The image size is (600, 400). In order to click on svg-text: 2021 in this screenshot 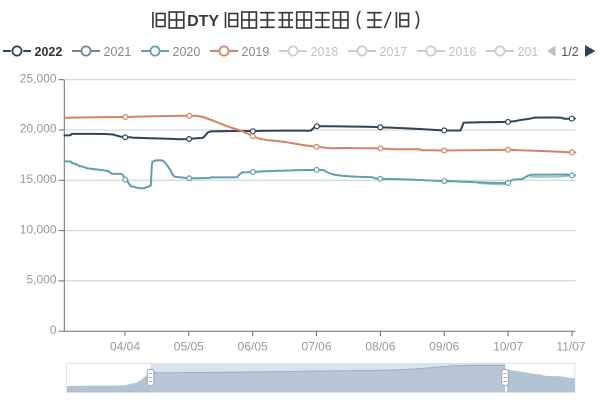, I will do `click(118, 52)`.